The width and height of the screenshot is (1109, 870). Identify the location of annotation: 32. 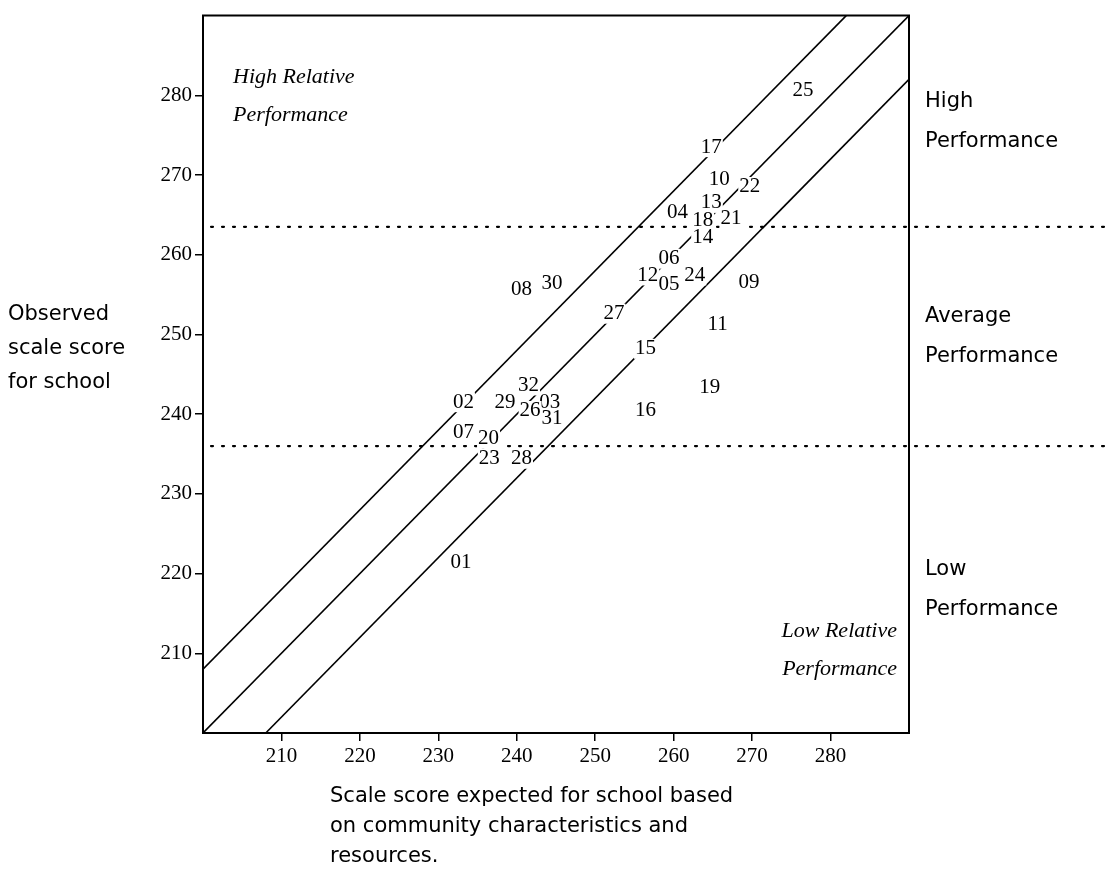
(529, 383).